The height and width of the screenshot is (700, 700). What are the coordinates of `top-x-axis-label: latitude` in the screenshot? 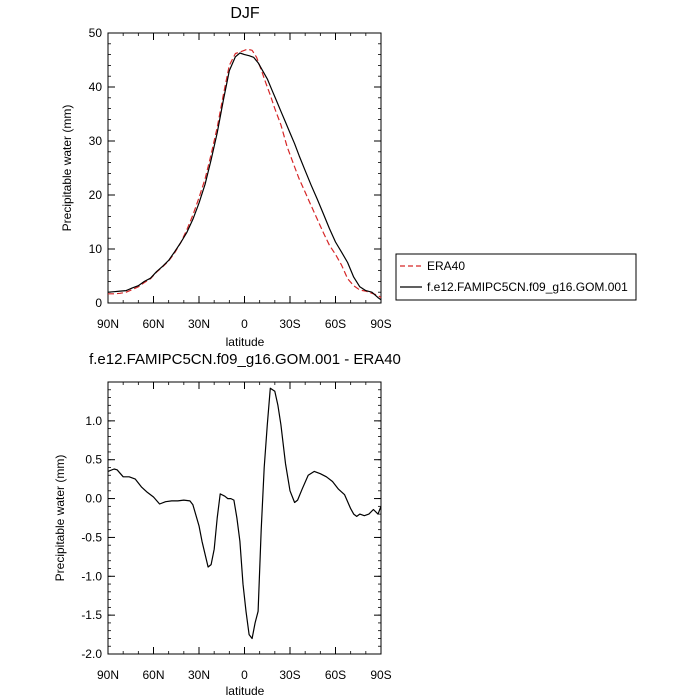 It's located at (245, 342).